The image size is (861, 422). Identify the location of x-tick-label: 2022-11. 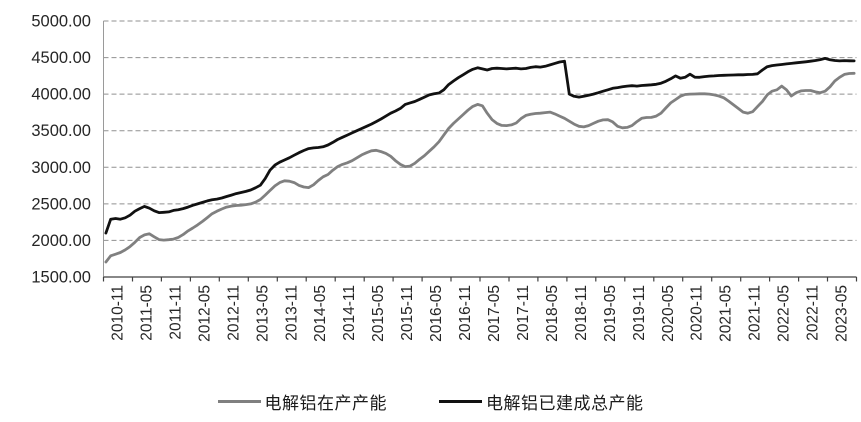
(813, 313).